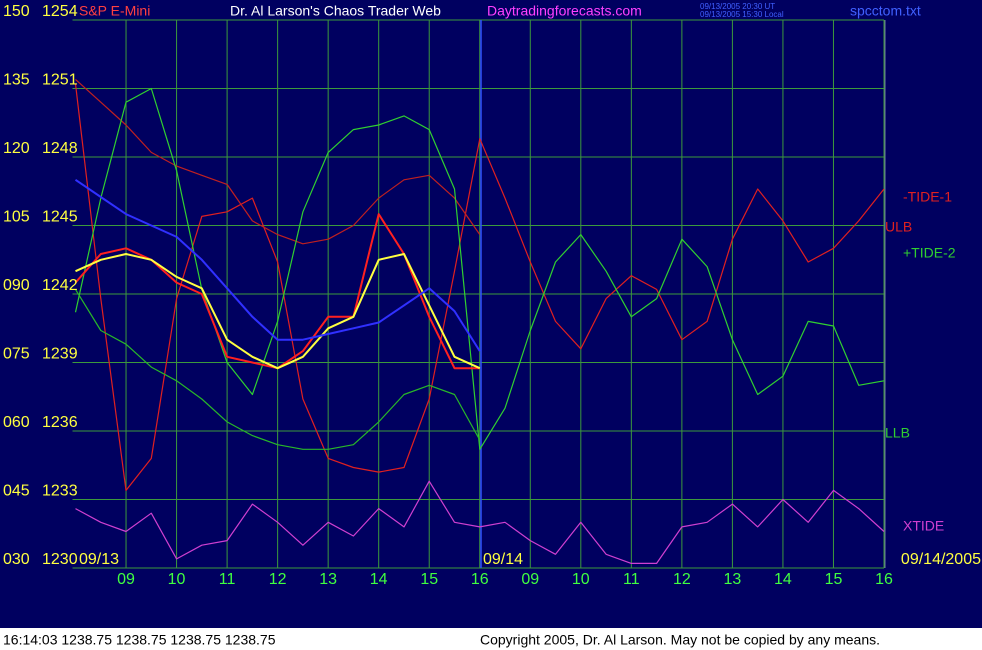 The height and width of the screenshot is (650, 982). What do you see at coordinates (16, 354) in the screenshot?
I see `y-tick-label: 075` at bounding box center [16, 354].